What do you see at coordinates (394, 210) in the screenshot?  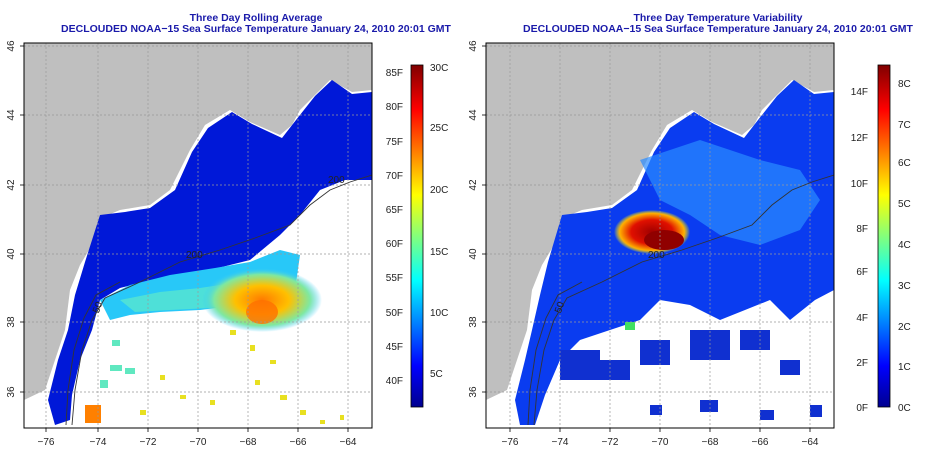 I see `cb-left-65F: 65F` at bounding box center [394, 210].